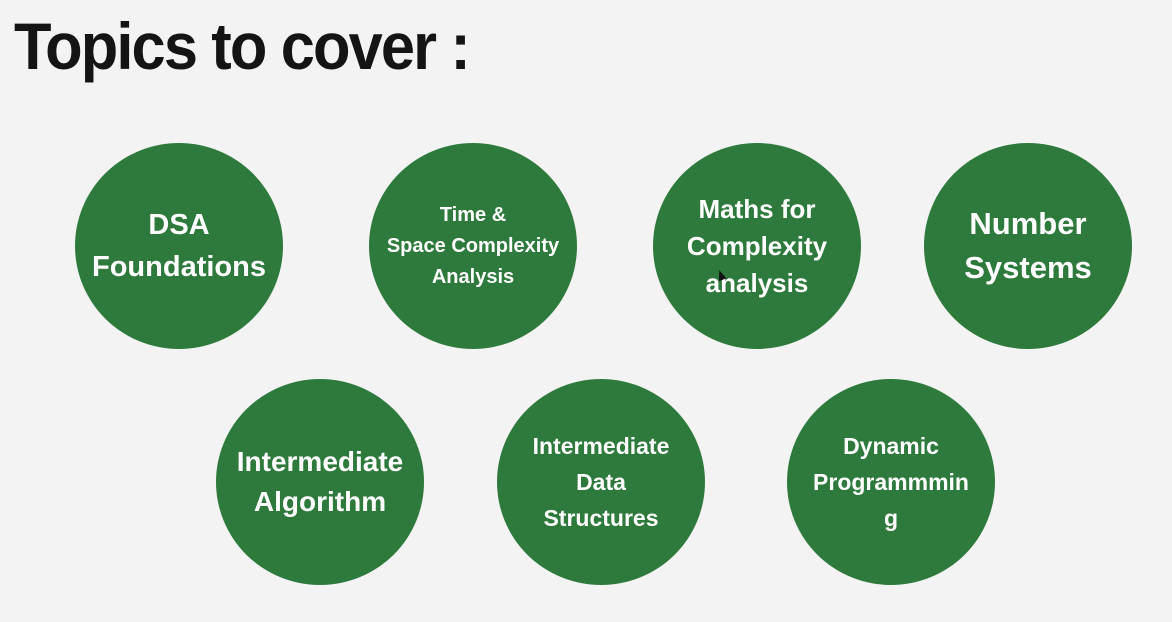 This screenshot has height=622, width=1172. What do you see at coordinates (1028, 246) in the screenshot?
I see `topic-number-systems: Number Systems` at bounding box center [1028, 246].